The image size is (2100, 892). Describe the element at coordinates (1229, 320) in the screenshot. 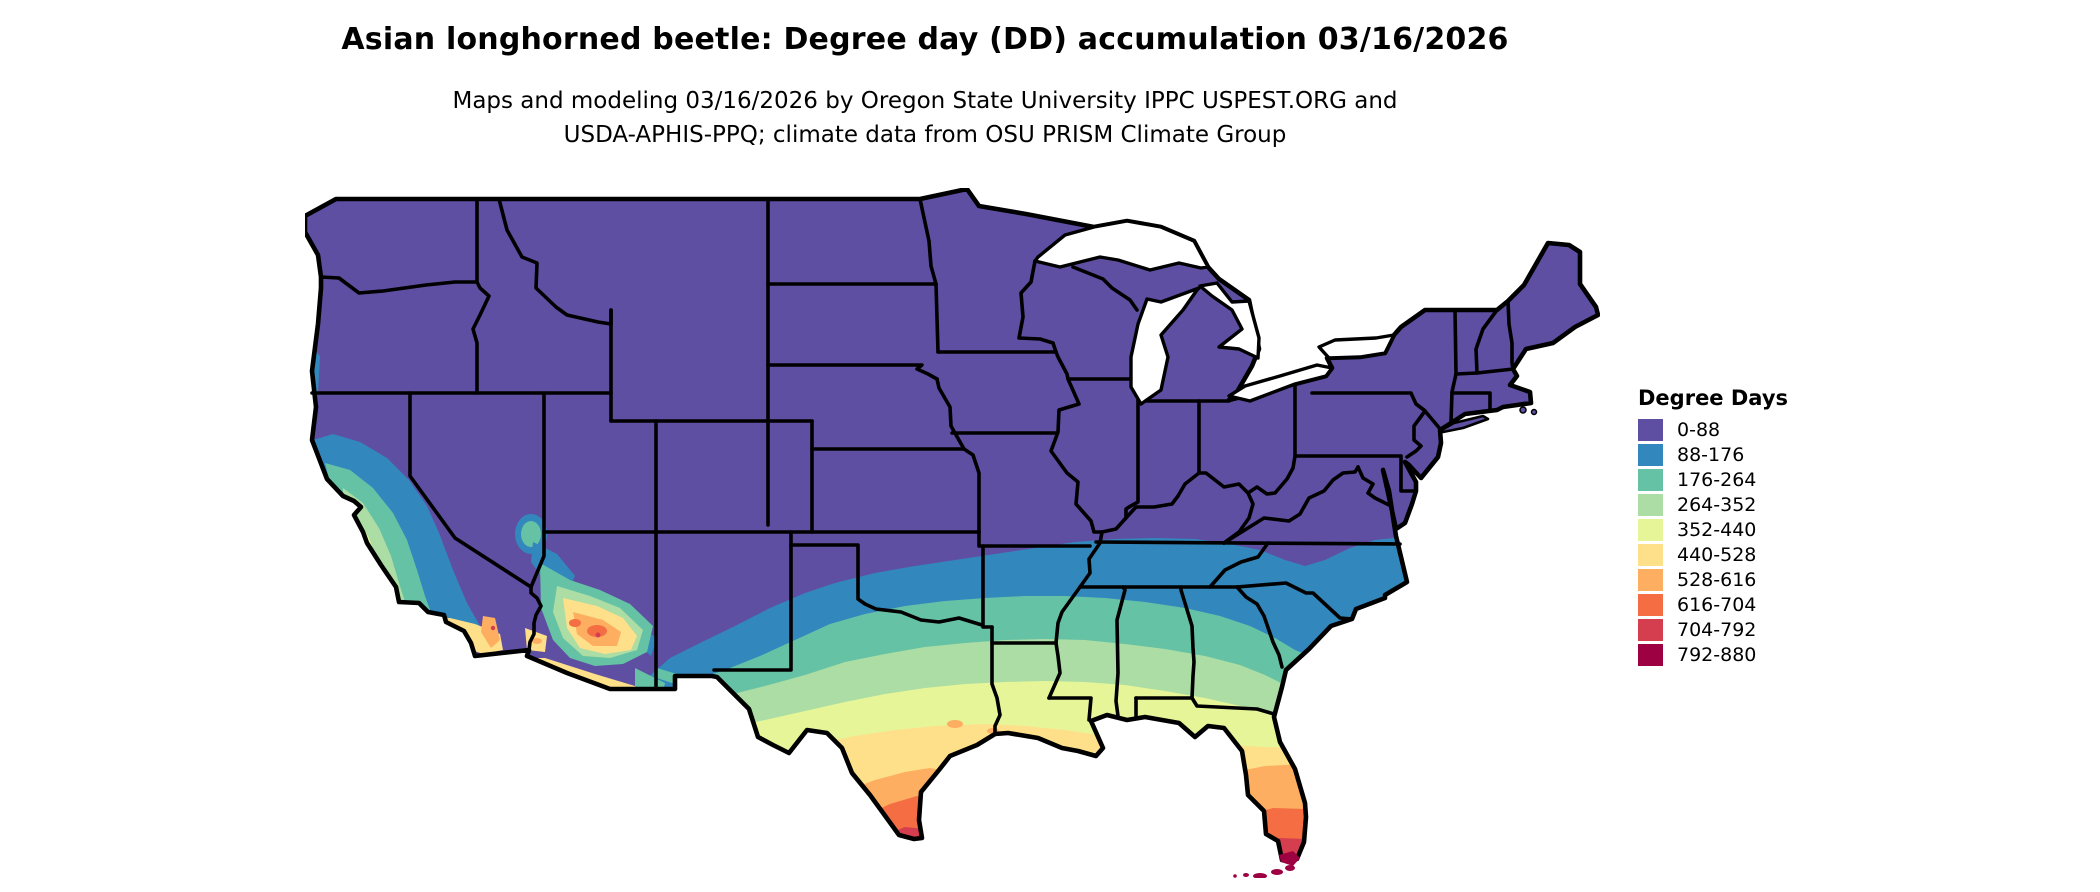

I see `lake-huron` at that location.